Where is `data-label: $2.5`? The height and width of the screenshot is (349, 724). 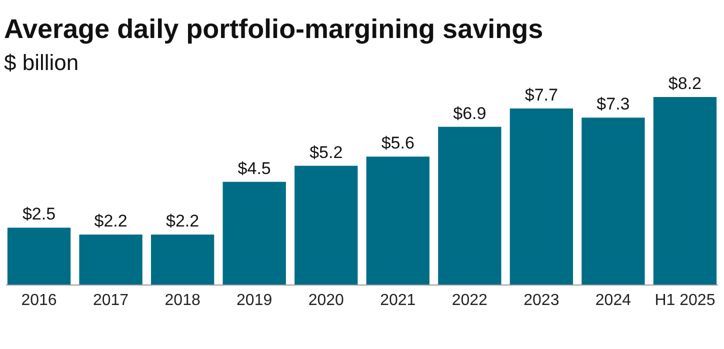
data-label: $2.5 is located at coordinates (39, 214).